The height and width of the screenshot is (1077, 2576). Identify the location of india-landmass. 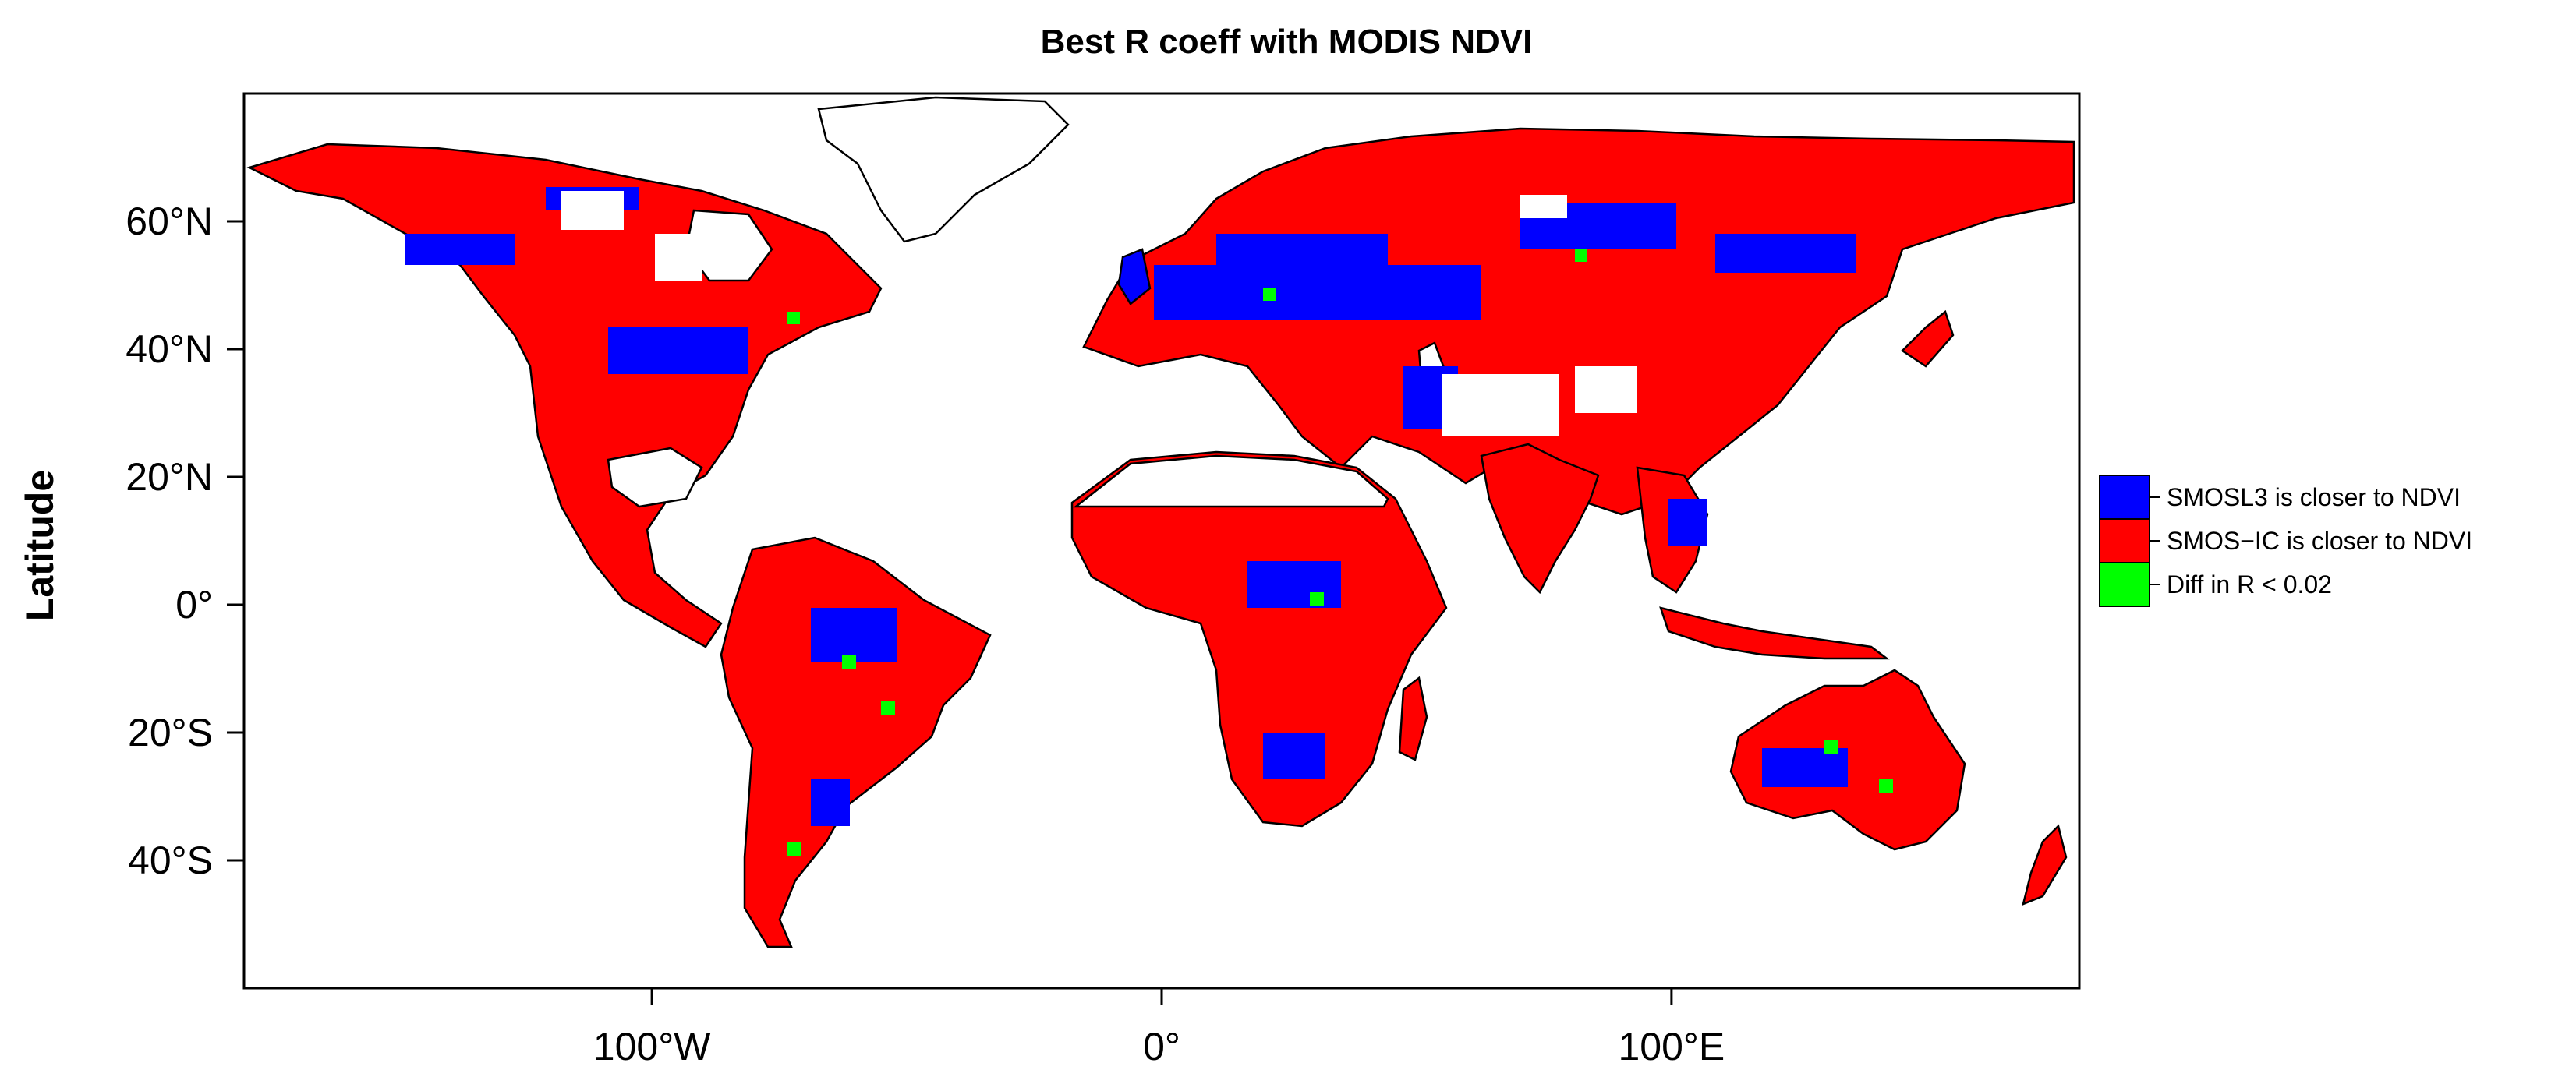
(1540, 519).